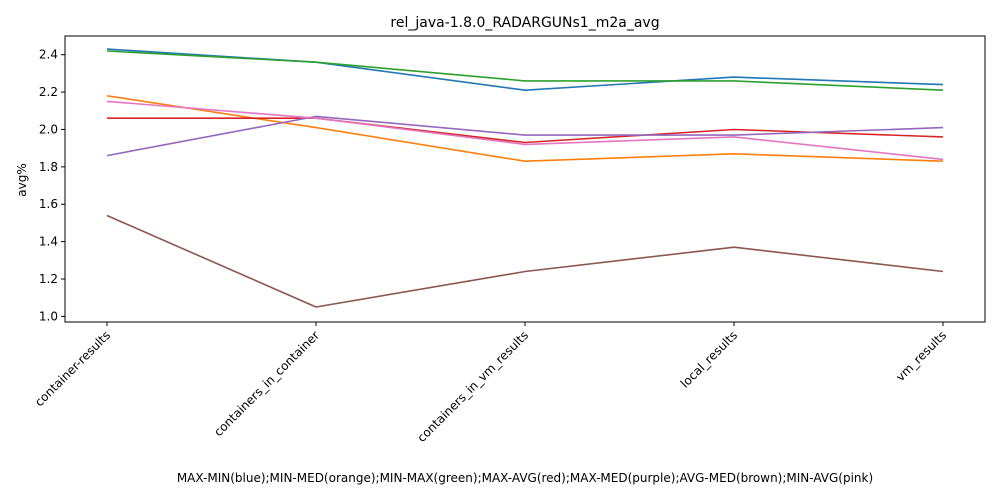  Describe the element at coordinates (48, 167) in the screenshot. I see `y-tick-label: 1.8` at that location.